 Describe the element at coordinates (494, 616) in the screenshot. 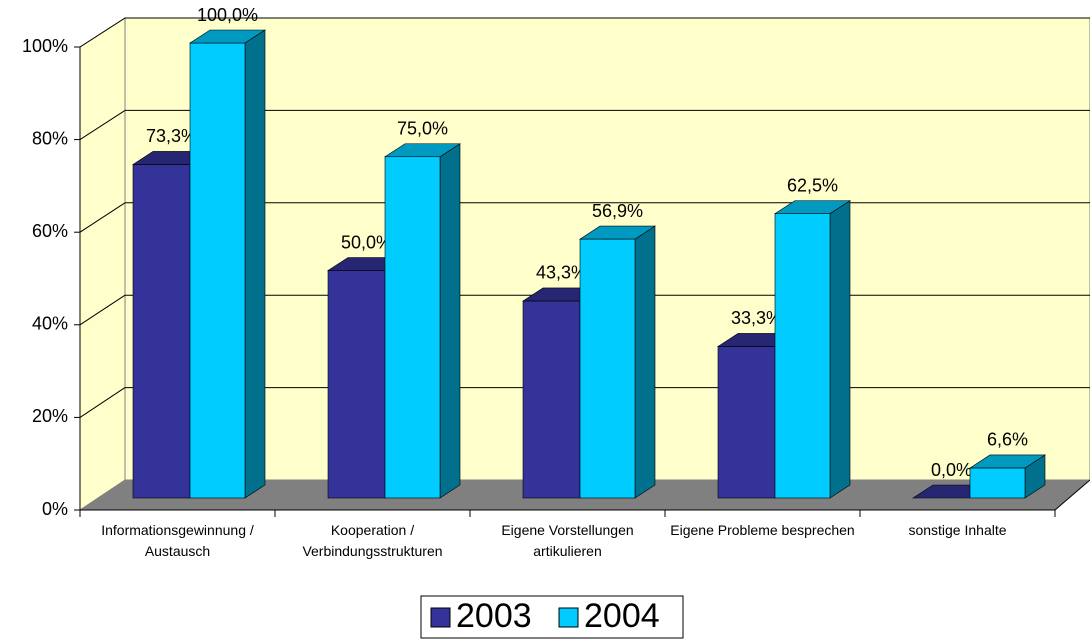

I see `legend-label: 2003` at that location.